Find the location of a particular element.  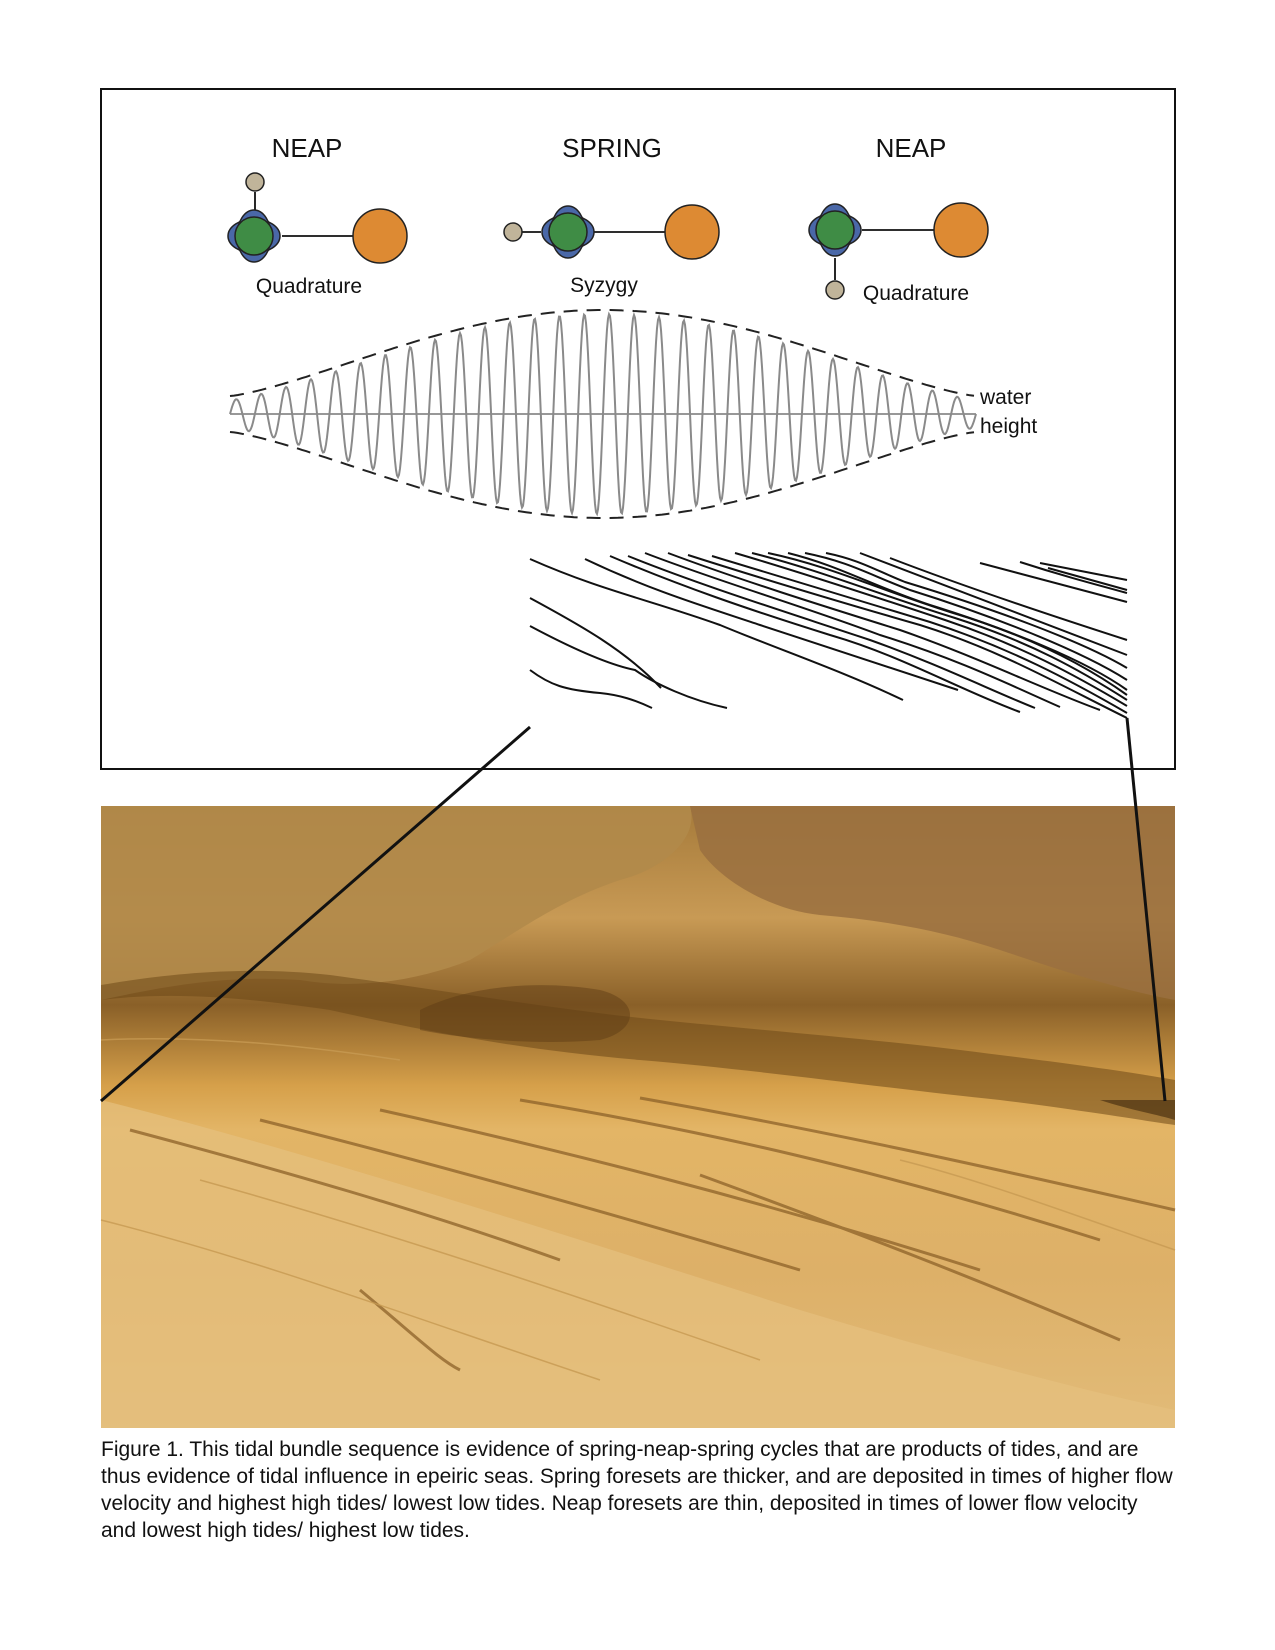

water-height-curve is located at coordinates (603, 414).